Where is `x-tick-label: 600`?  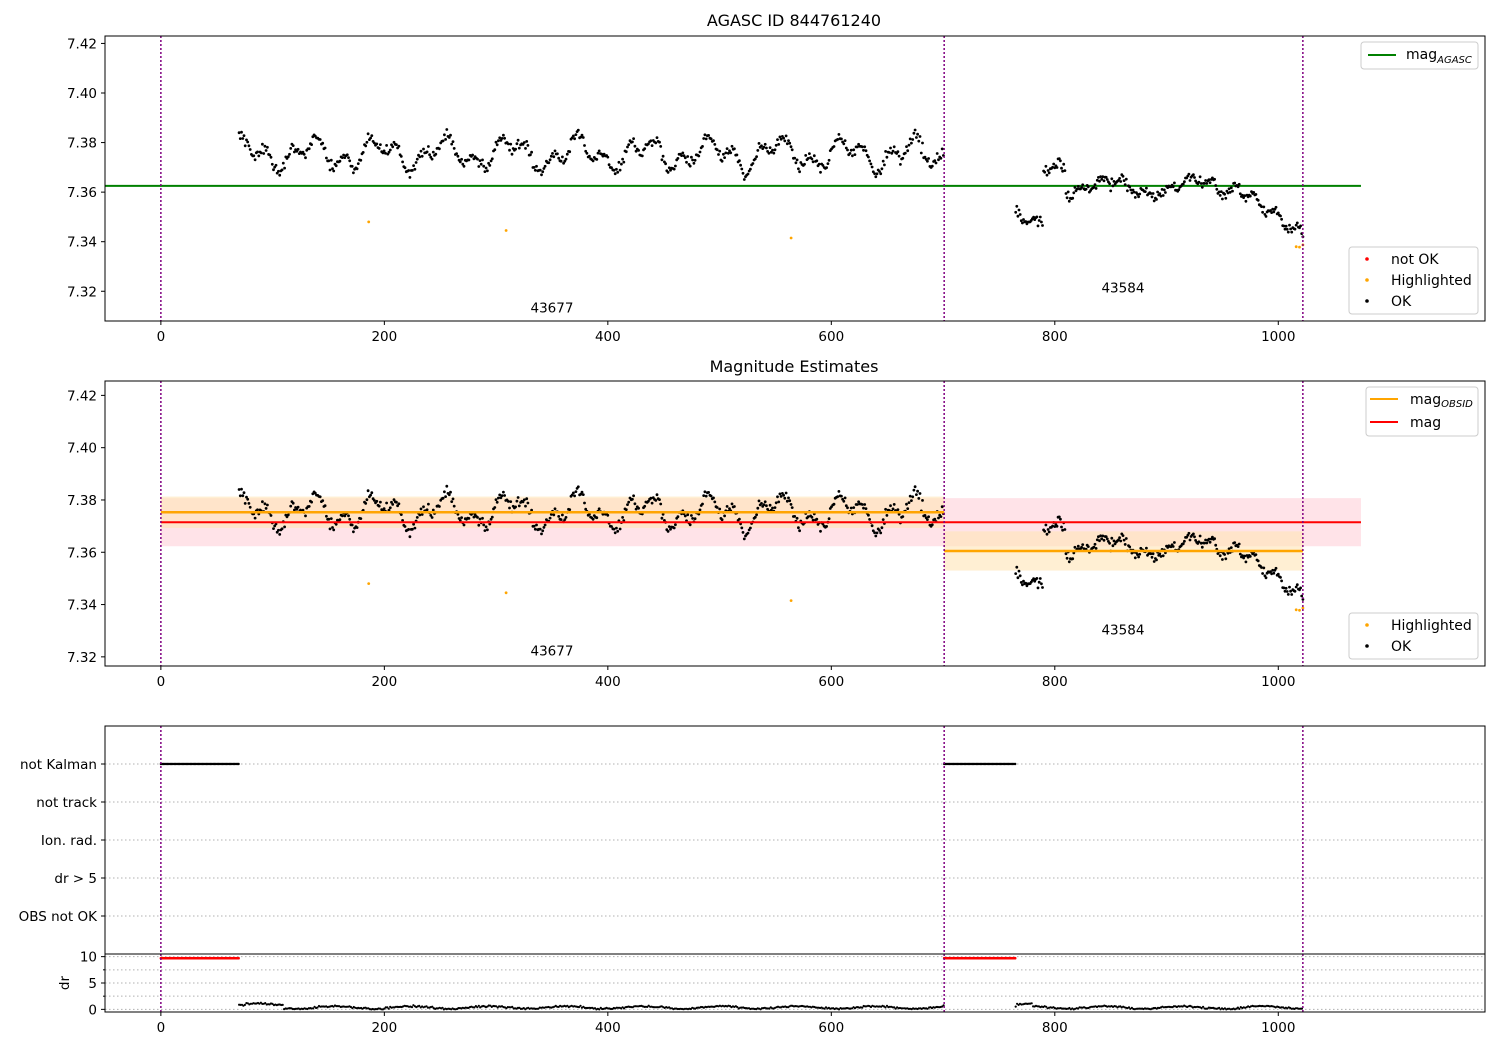 x-tick-label: 600 is located at coordinates (831, 1028).